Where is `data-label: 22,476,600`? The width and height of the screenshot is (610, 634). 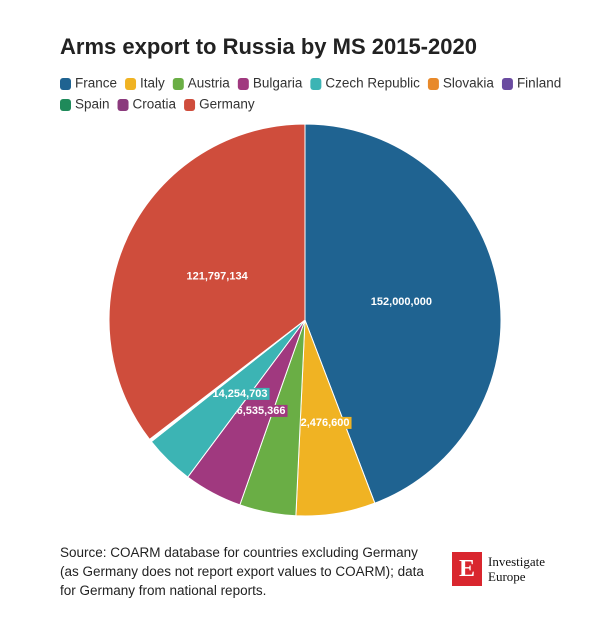
data-label: 22,476,600 is located at coordinates (321, 423).